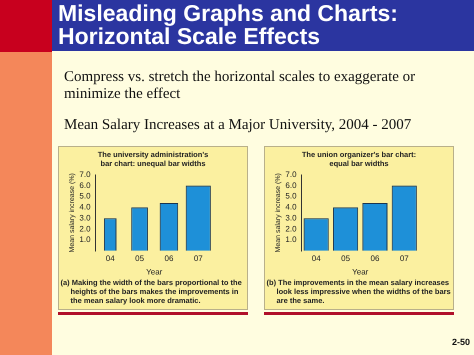  What do you see at coordinates (240, 86) in the screenshot?
I see `text: Compress vs. stretch the horizontal scales to exaggerate or minimize the effect` at bounding box center [240, 86].